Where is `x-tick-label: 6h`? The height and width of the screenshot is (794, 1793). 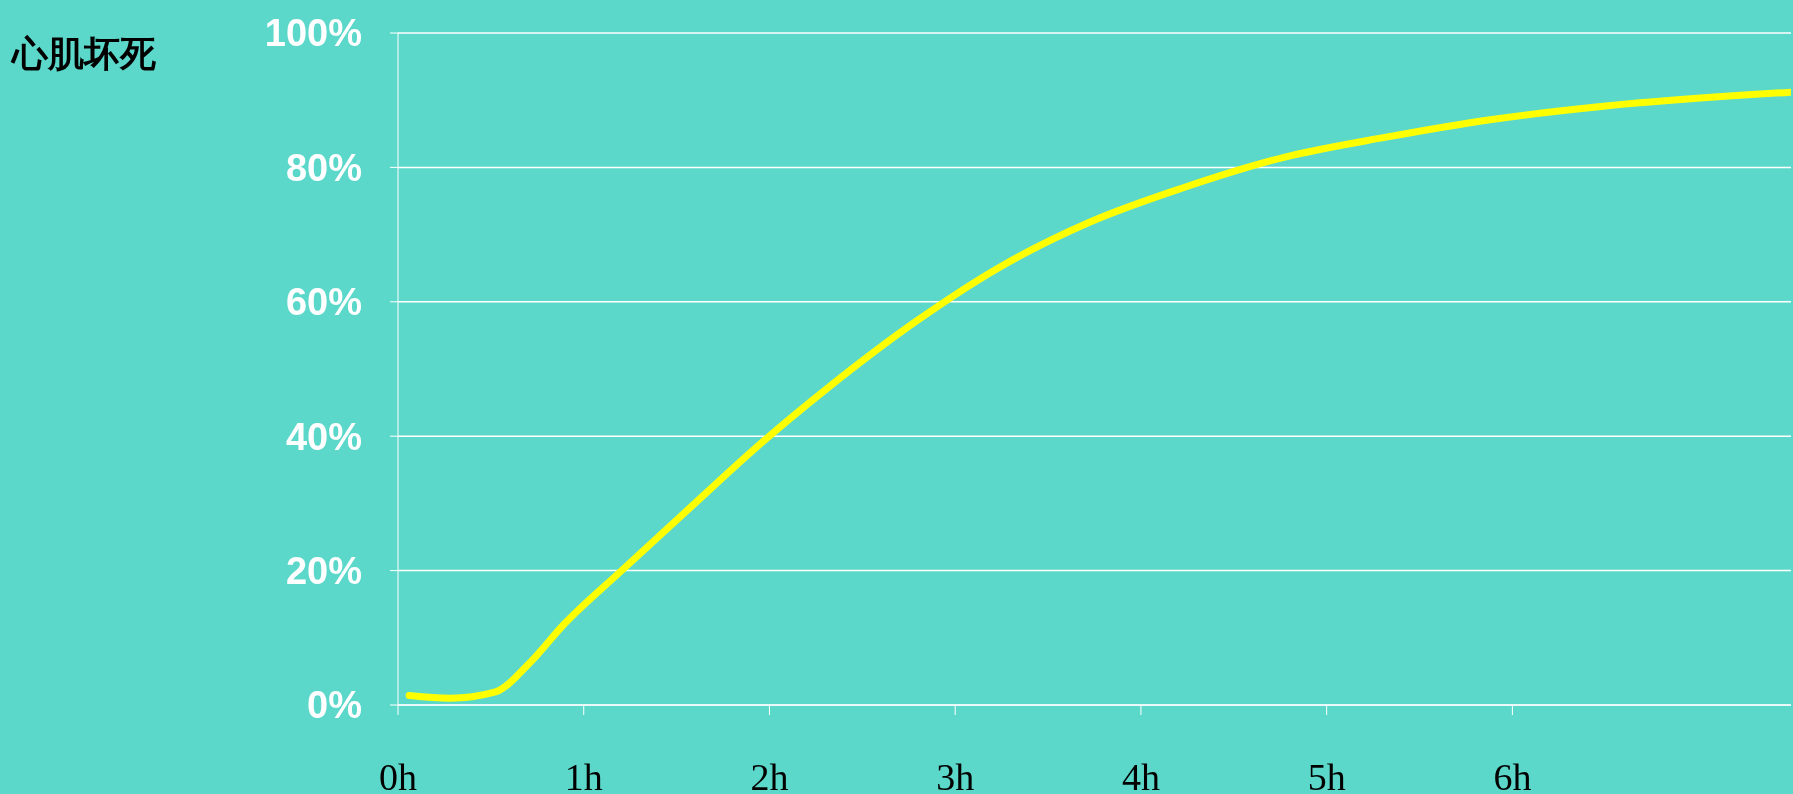 x-tick-label: 6h is located at coordinates (1512, 774).